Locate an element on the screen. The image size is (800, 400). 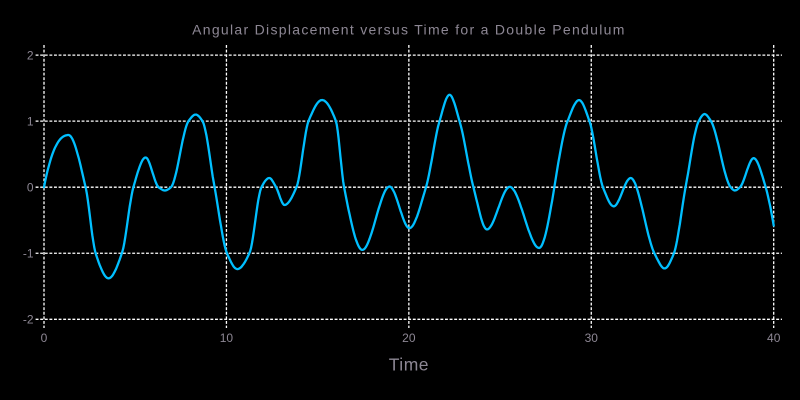
svg-text: 40 is located at coordinates (774, 338).